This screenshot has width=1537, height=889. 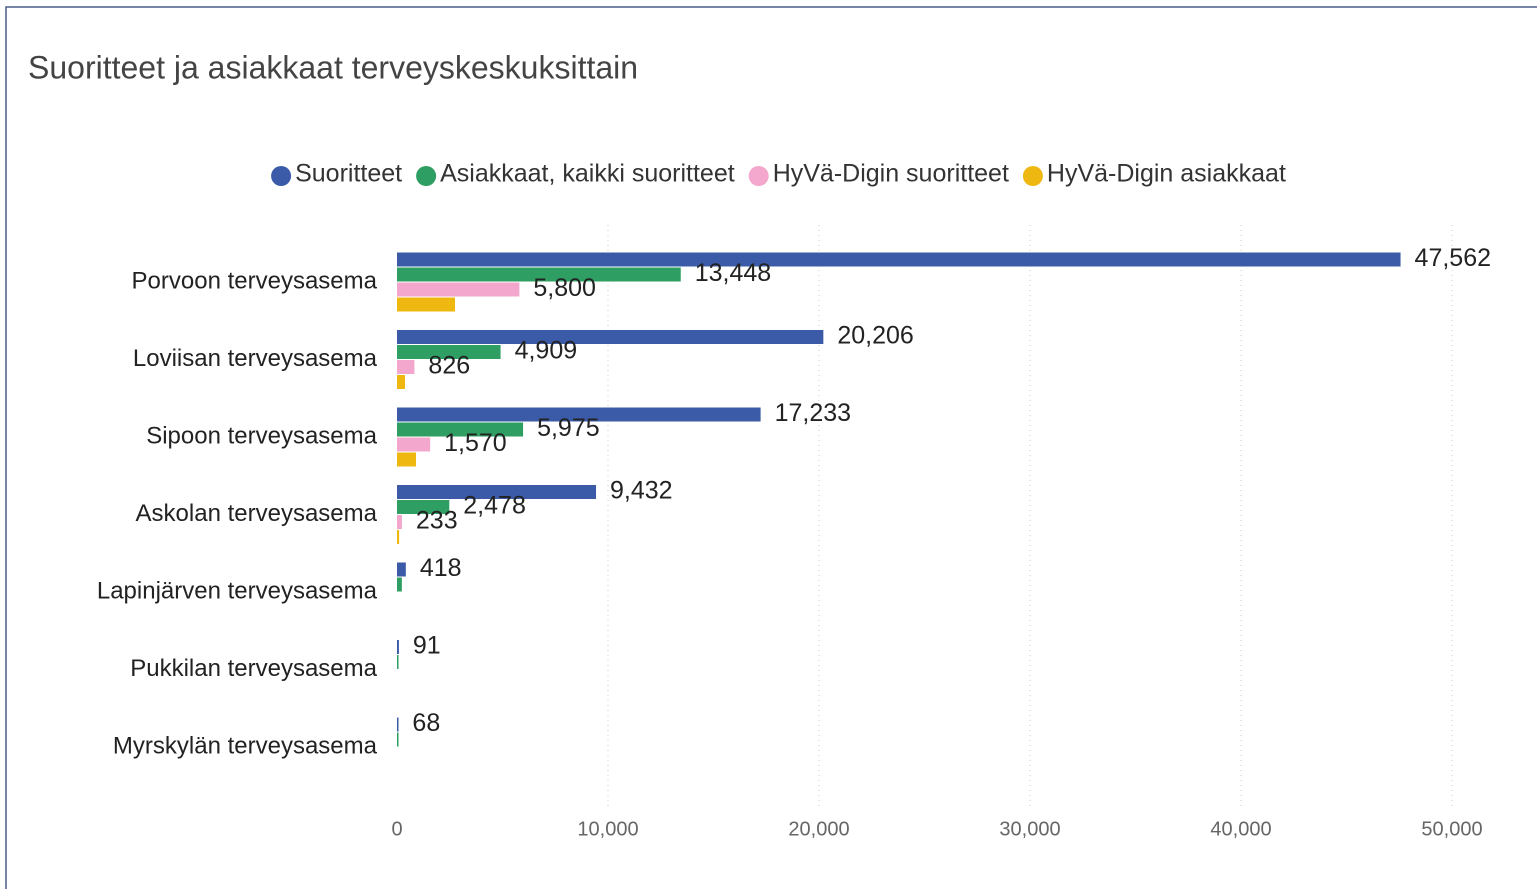 What do you see at coordinates (546, 351) in the screenshot?
I see `data-label: 4,909` at bounding box center [546, 351].